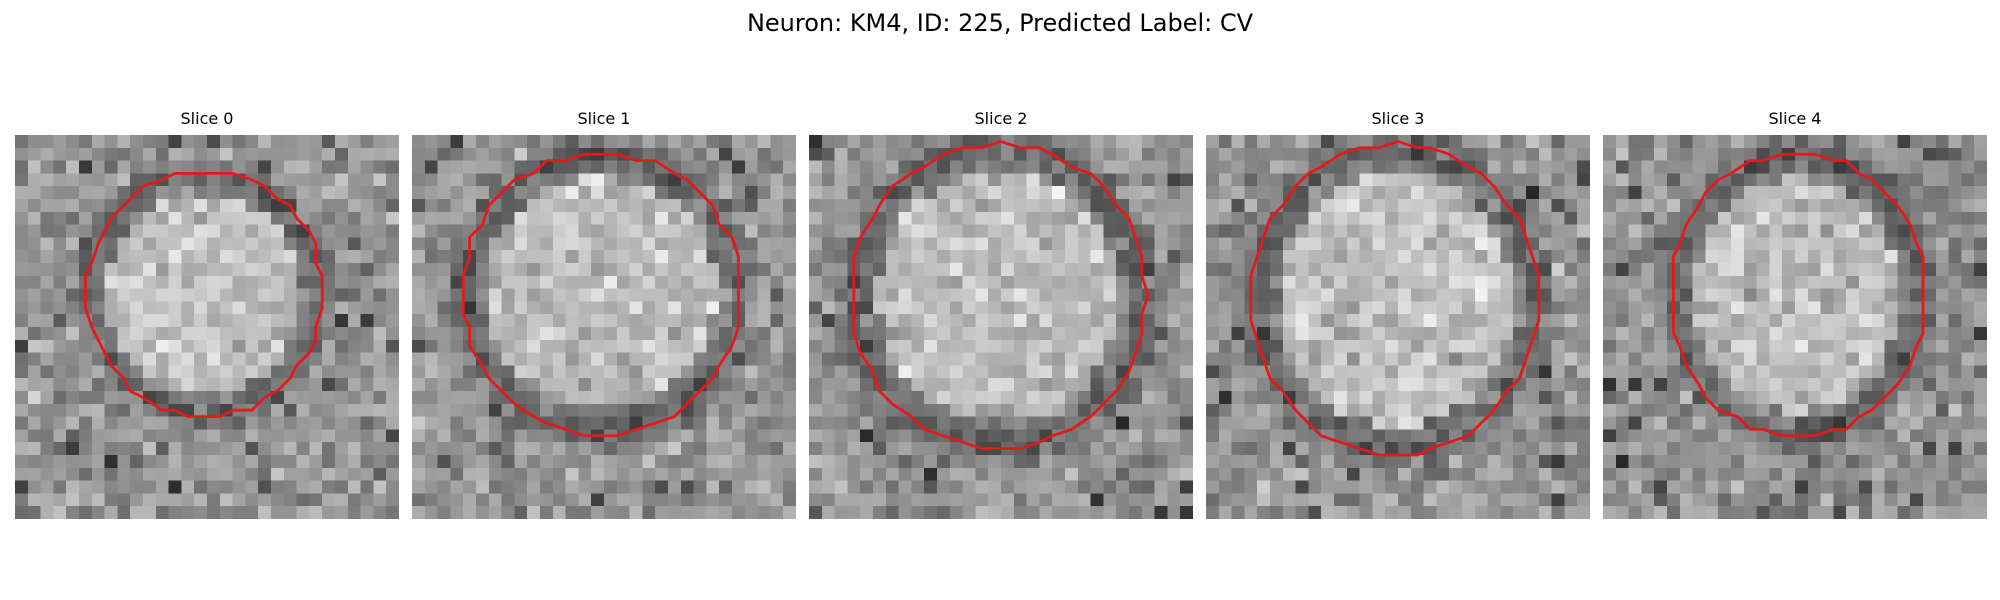  Describe the element at coordinates (1398, 118) in the screenshot. I see `slice-title: Slice 3` at that location.